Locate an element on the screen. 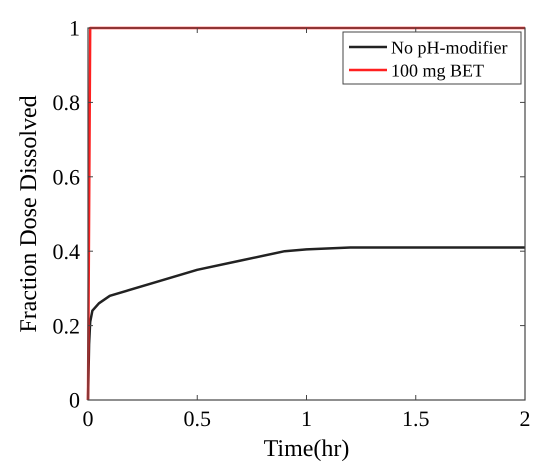 The height and width of the screenshot is (469, 535). y-tick-label: 0.2 is located at coordinates (66, 325).